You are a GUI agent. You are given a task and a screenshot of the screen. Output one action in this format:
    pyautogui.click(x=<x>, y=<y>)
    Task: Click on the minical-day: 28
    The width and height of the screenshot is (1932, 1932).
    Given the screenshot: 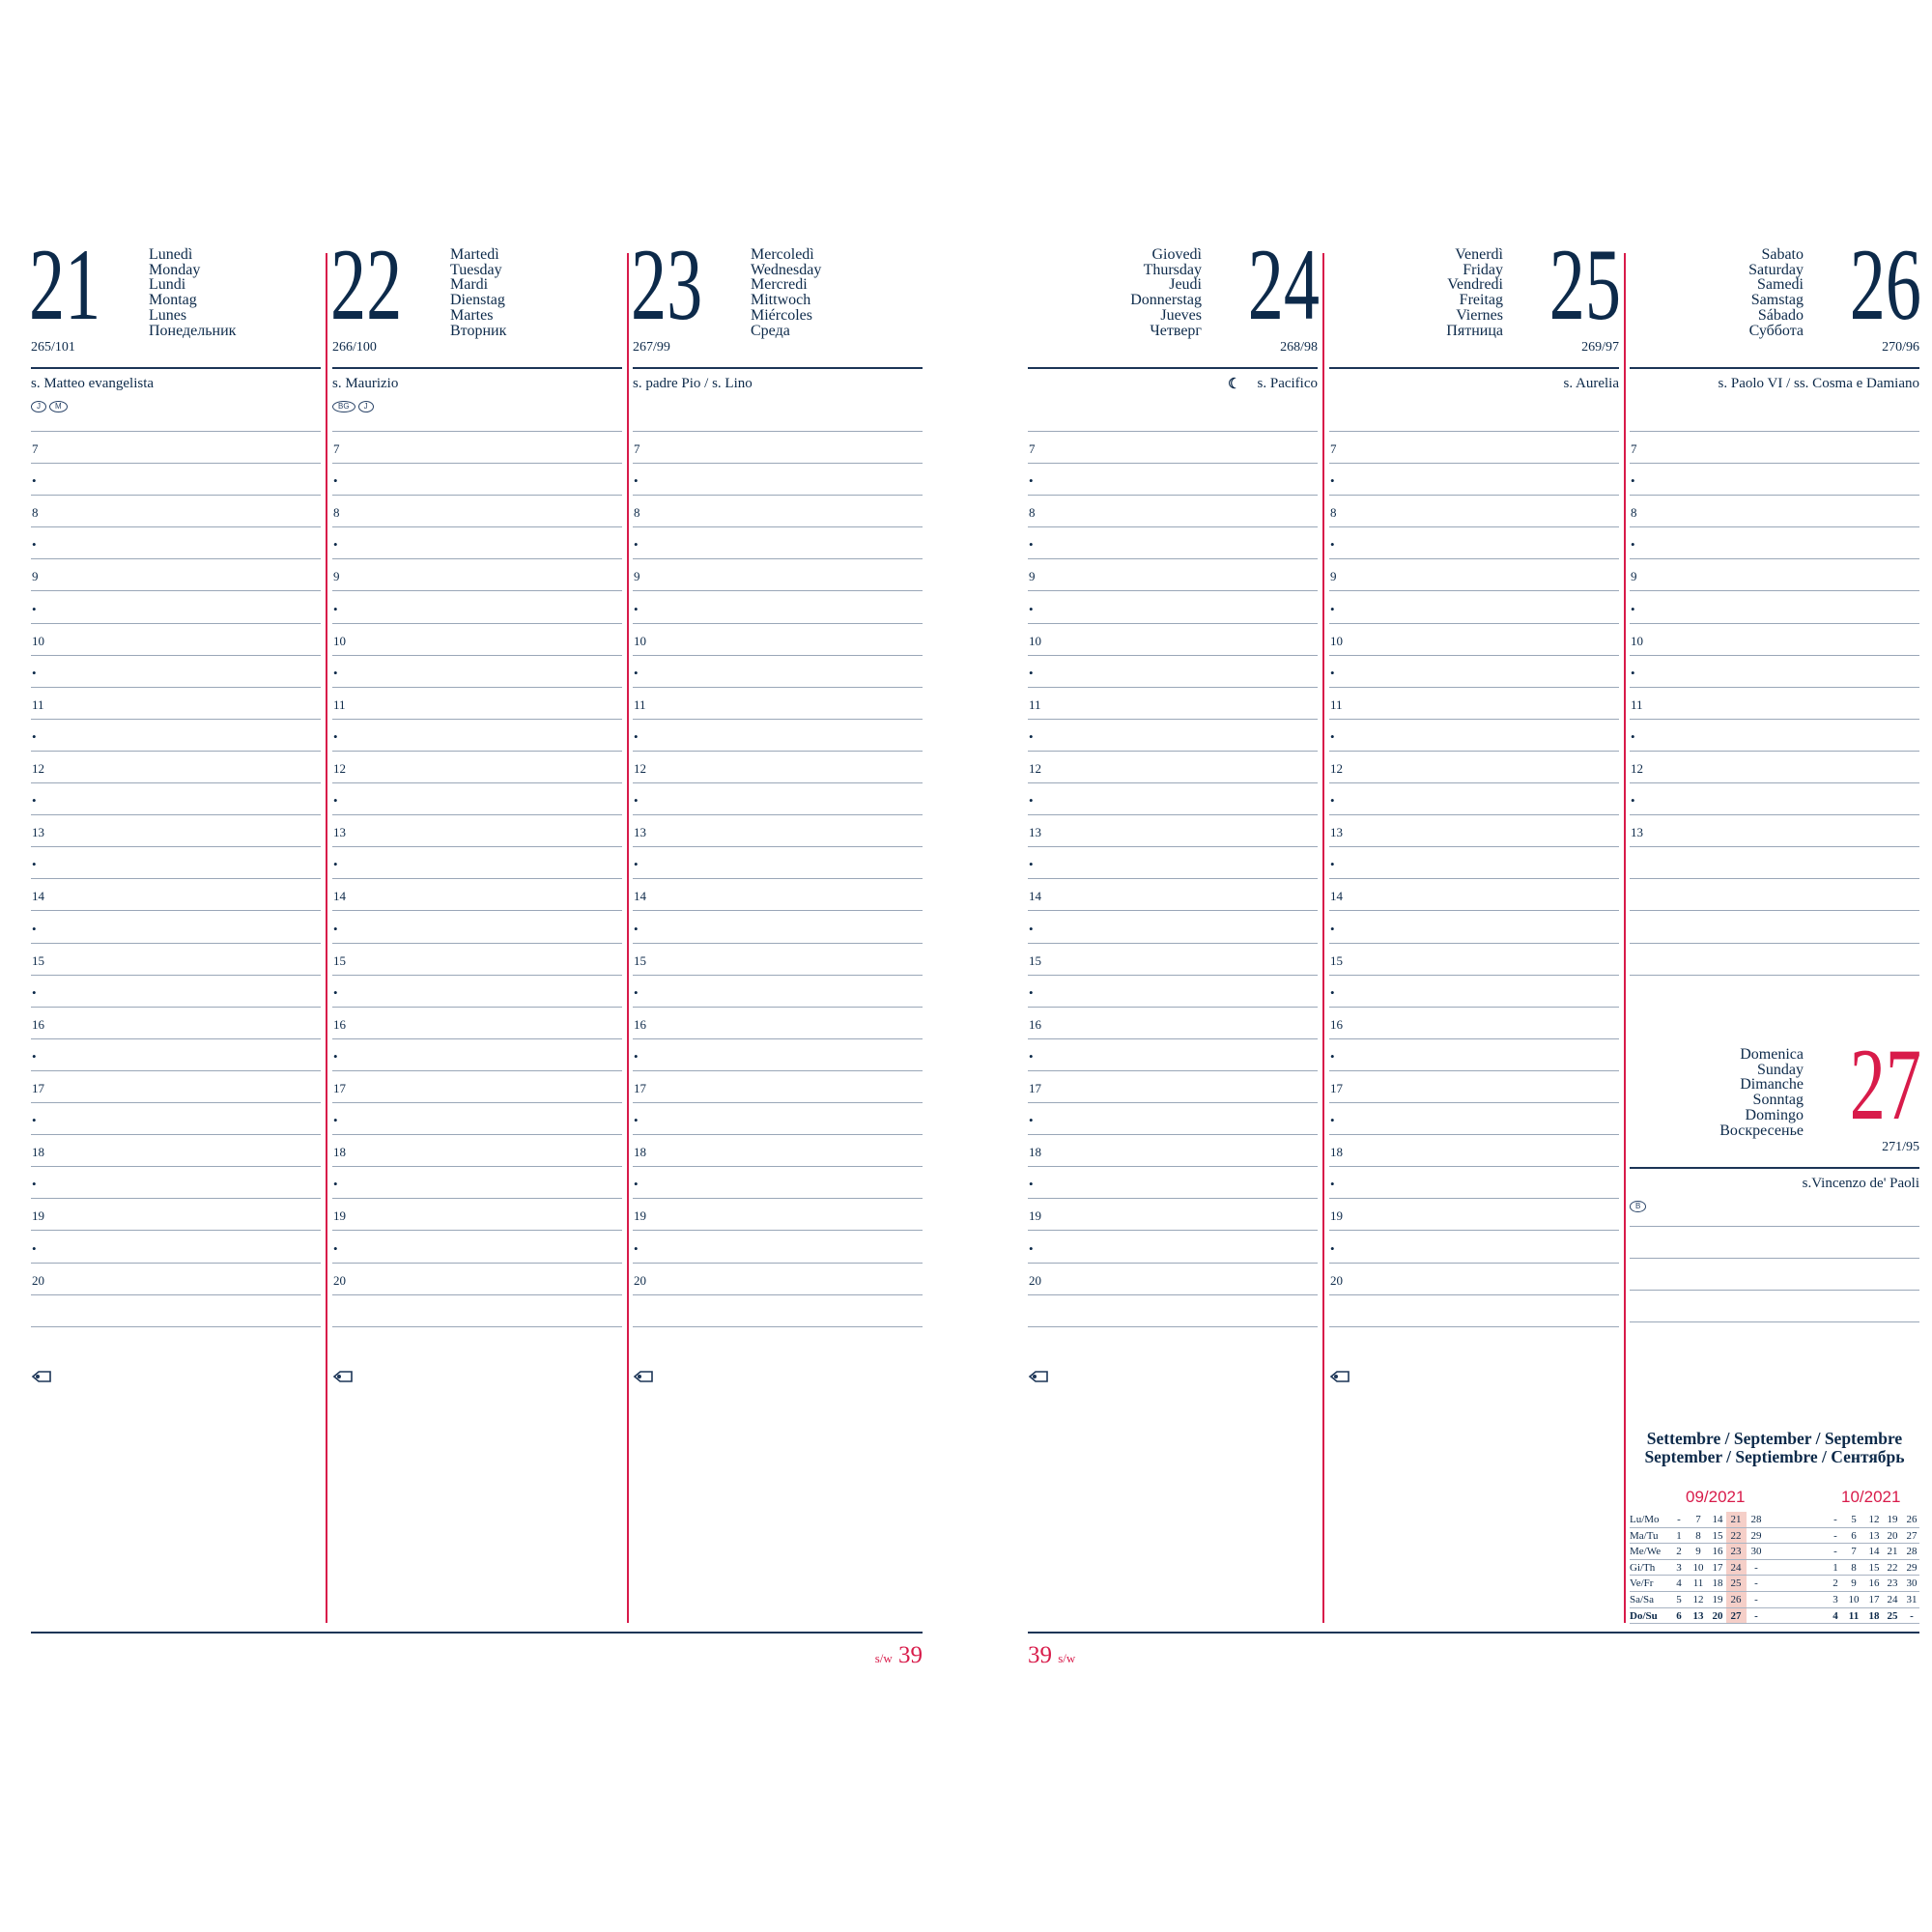 What is the action you would take?
    pyautogui.click(x=1912, y=1552)
    